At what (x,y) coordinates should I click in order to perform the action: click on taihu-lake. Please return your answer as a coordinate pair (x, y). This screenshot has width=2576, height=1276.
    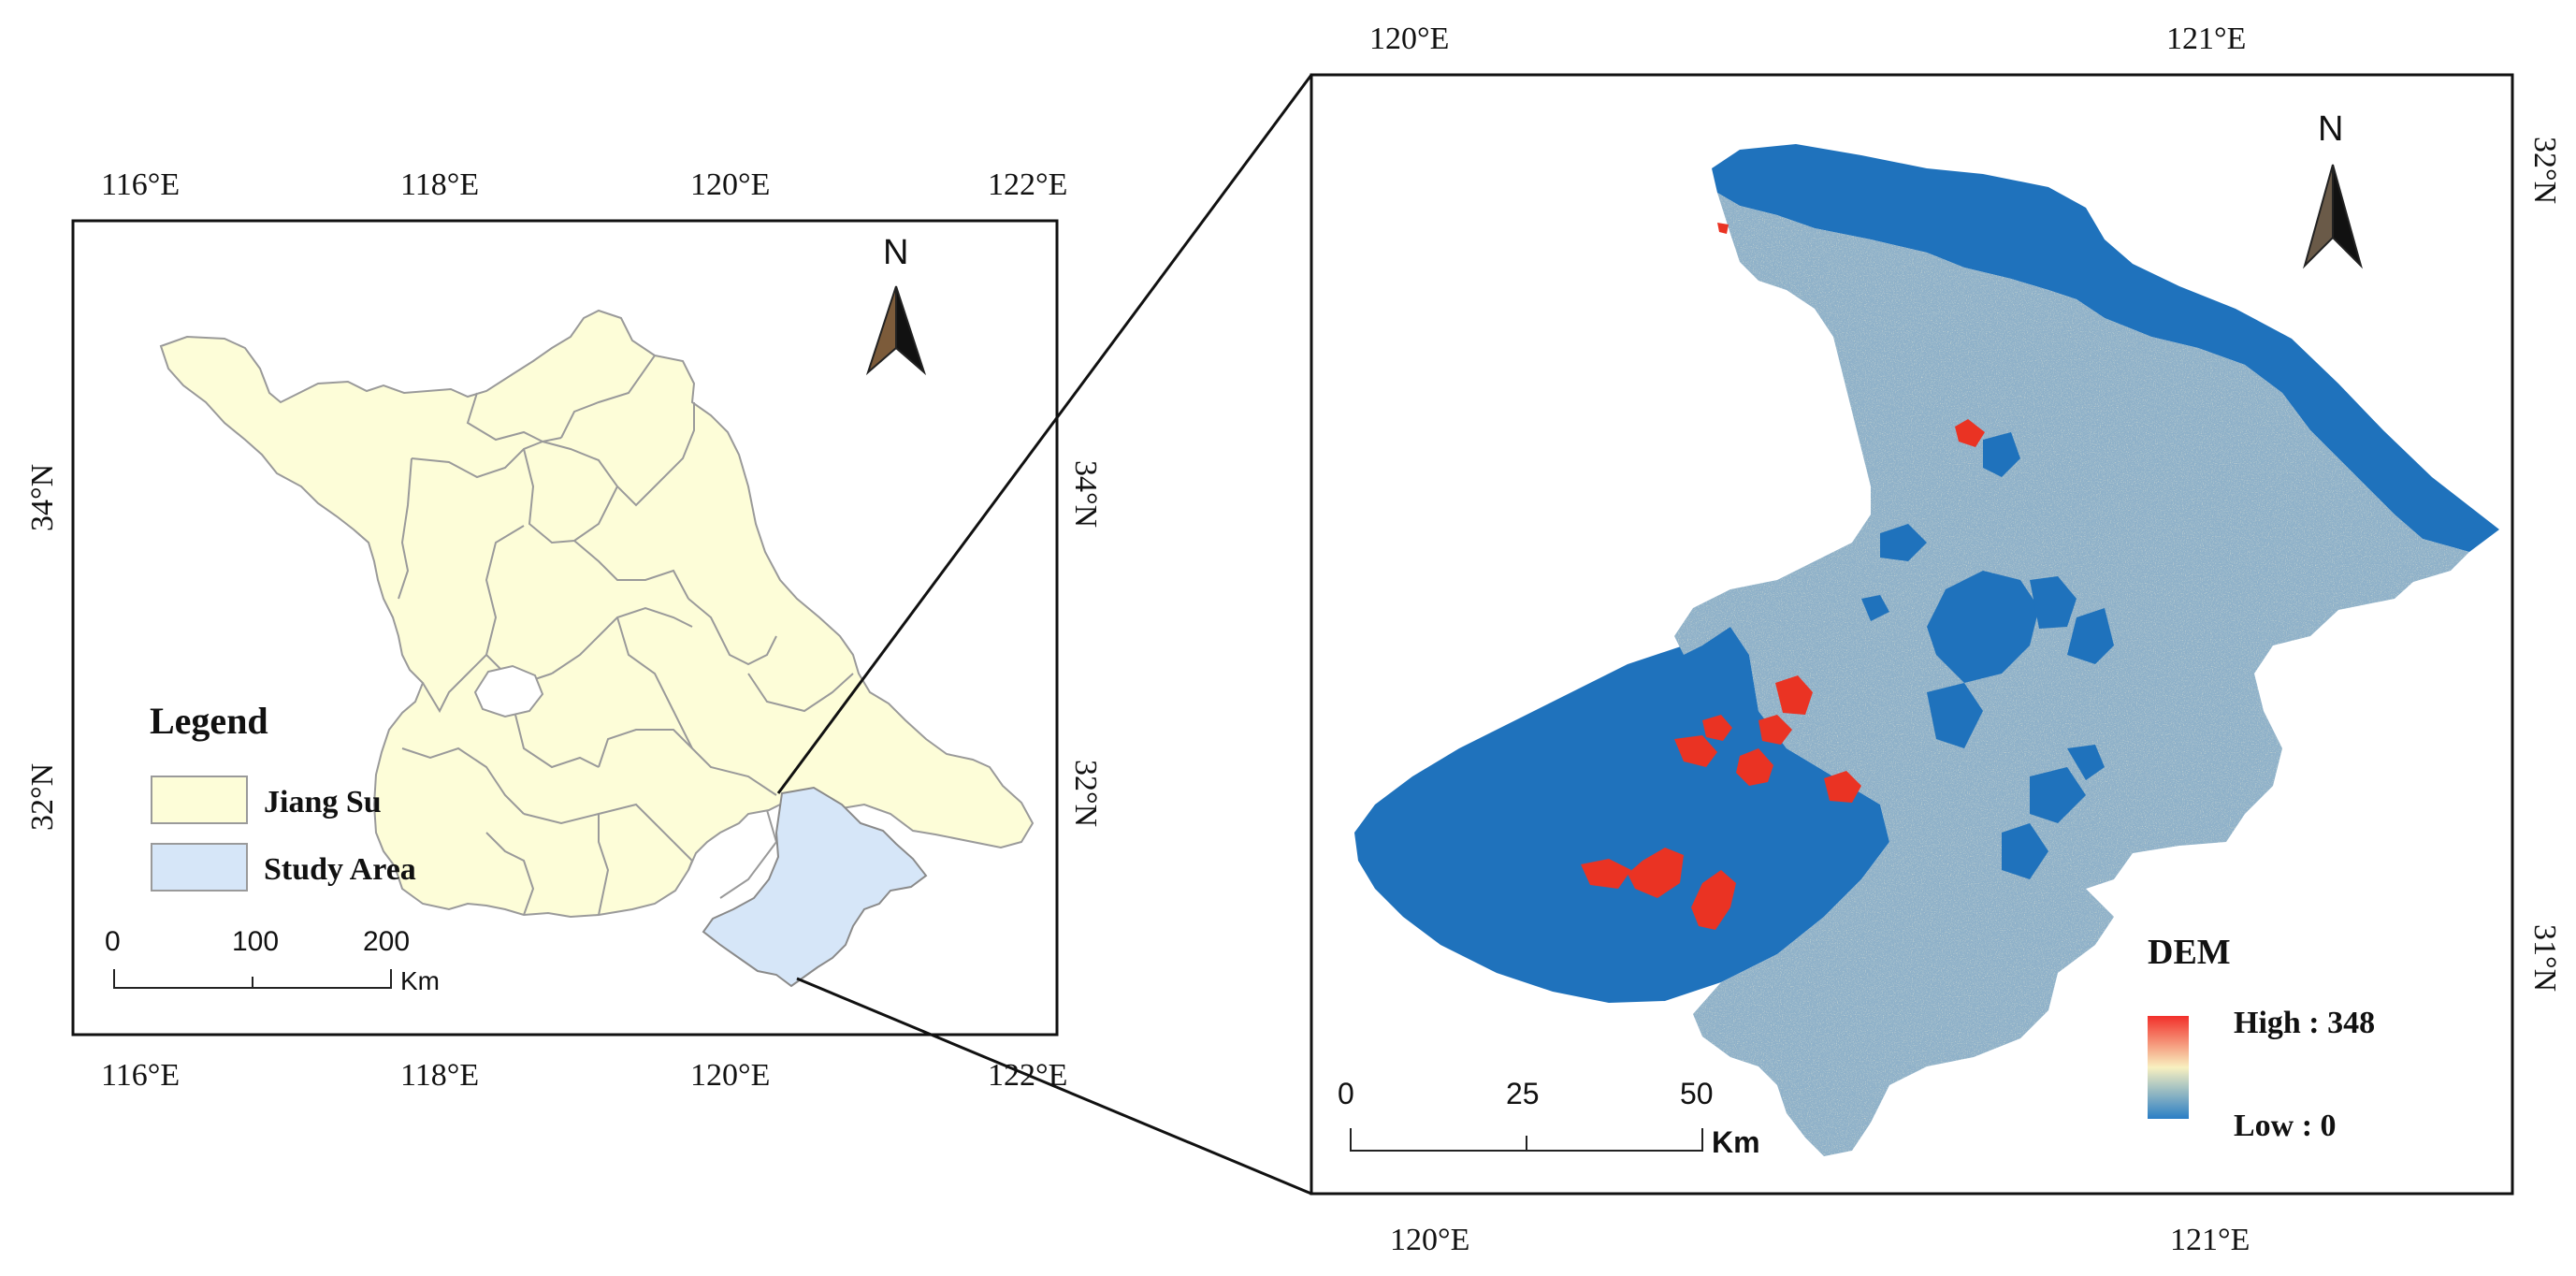
    Looking at the image, I should click on (1621, 815).